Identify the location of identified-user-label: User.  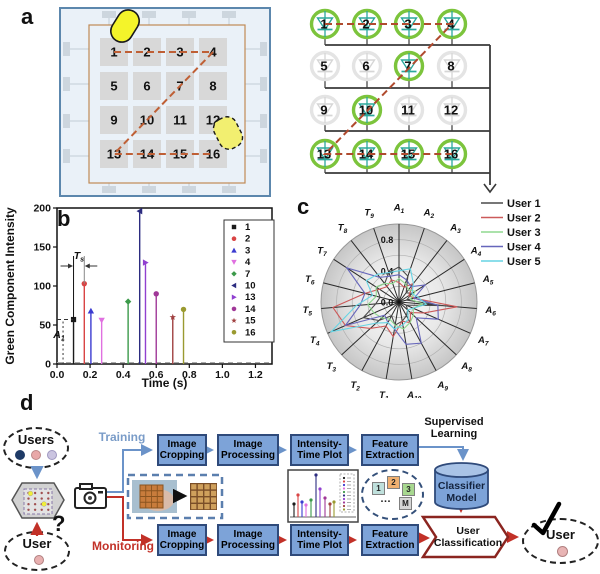
(560, 534).